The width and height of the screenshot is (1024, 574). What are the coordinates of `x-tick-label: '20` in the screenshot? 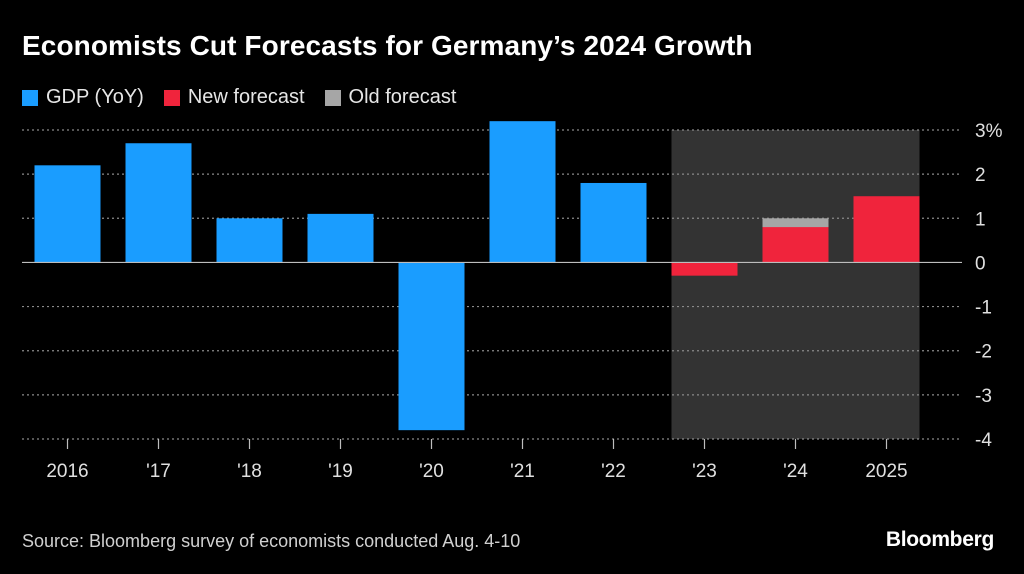 It's located at (431, 471).